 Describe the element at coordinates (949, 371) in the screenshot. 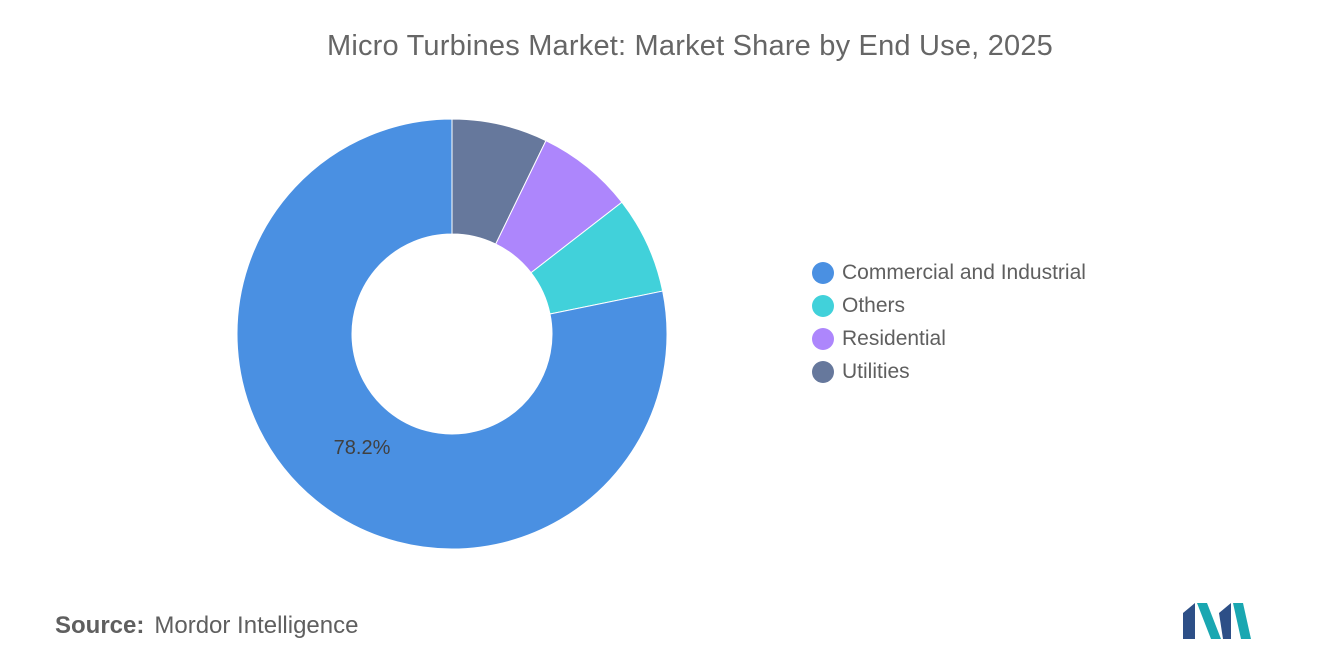

I see `legend-item-utilities: Utilities` at that location.